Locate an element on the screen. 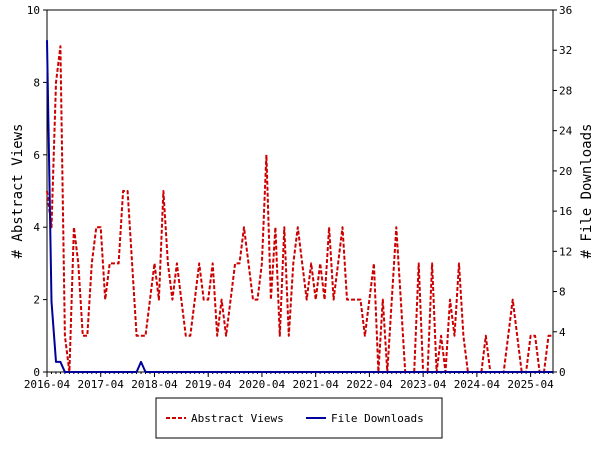 This screenshot has width=600, height=450. x-tick-label: 2023-04 is located at coordinates (423, 384).